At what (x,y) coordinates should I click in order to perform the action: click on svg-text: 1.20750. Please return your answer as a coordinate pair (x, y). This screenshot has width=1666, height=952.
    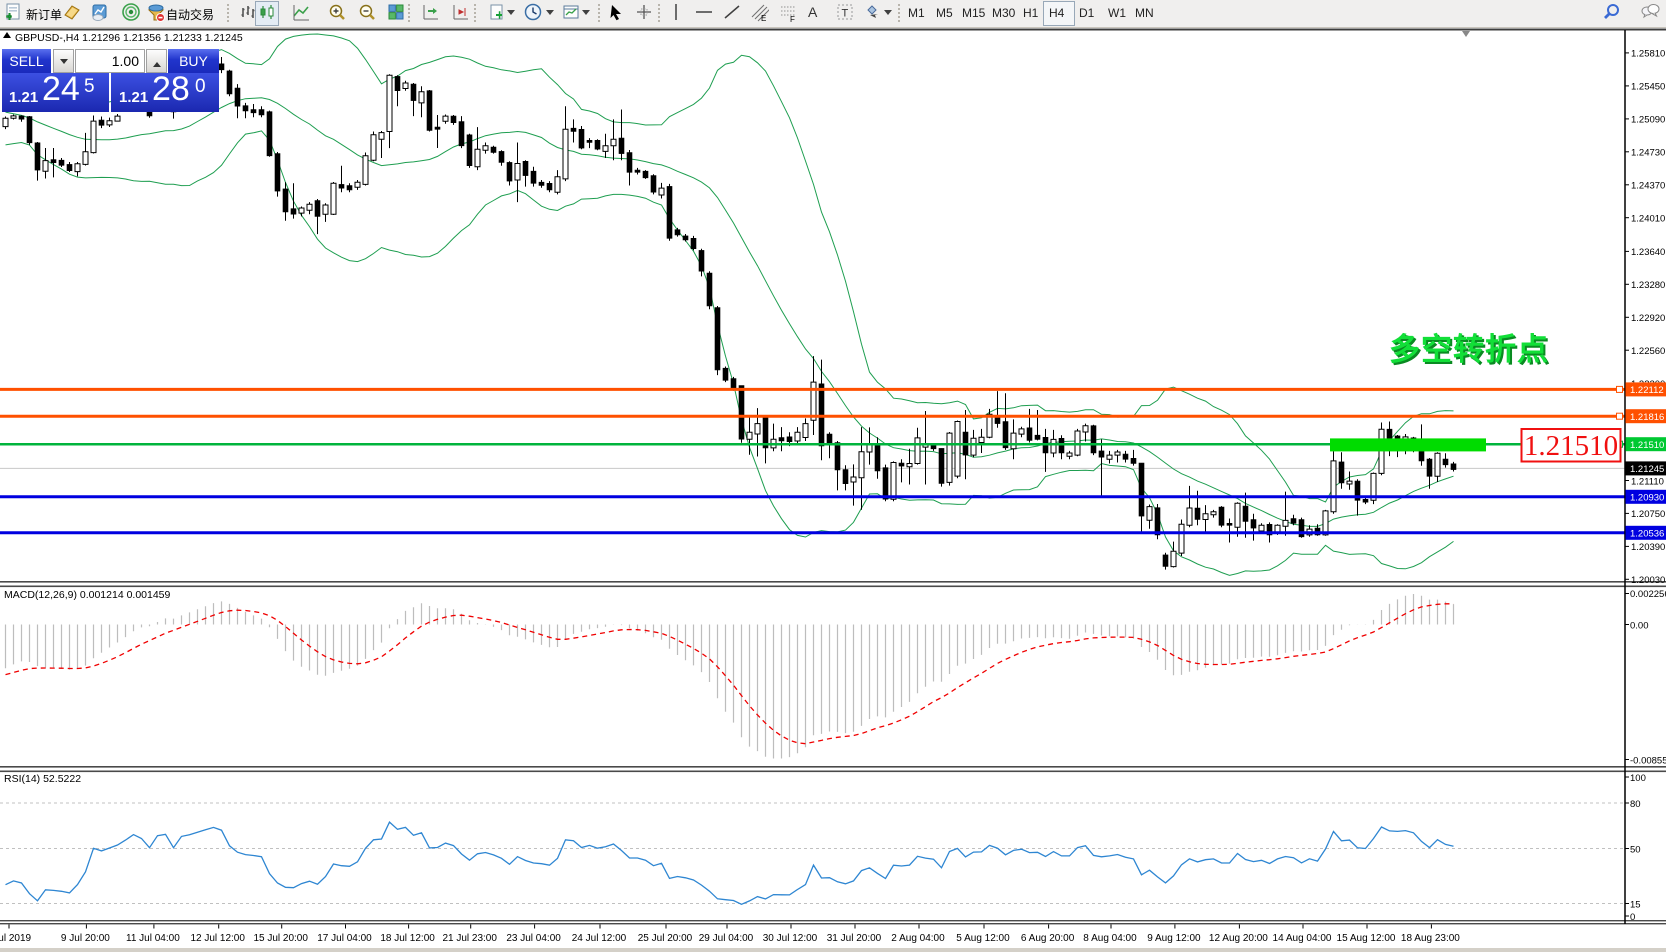
    Looking at the image, I should click on (1648, 514).